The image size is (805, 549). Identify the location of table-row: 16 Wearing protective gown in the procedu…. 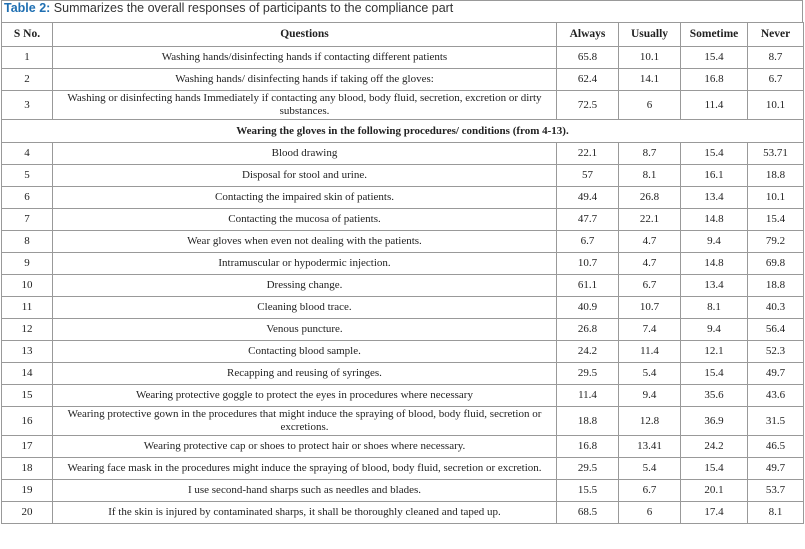
(402, 421).